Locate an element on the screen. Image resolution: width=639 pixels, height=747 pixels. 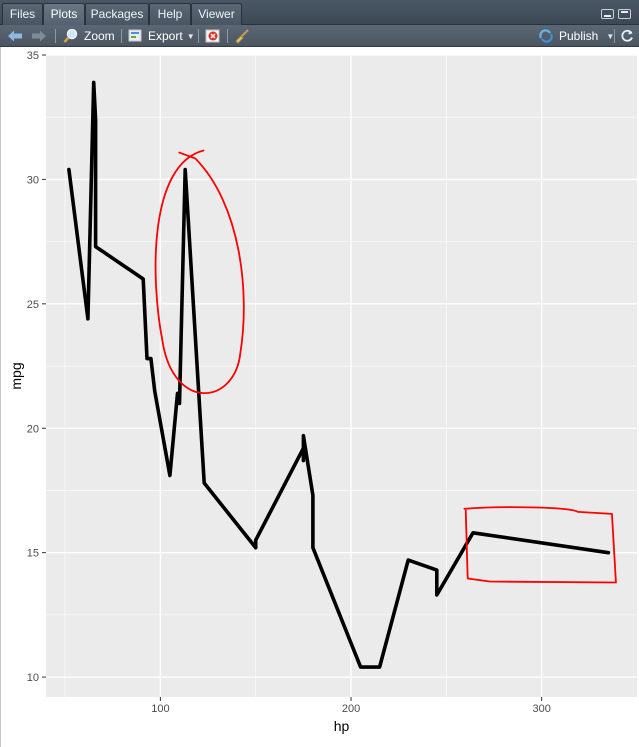
red-ellipse-annotation is located at coordinates (199, 272).